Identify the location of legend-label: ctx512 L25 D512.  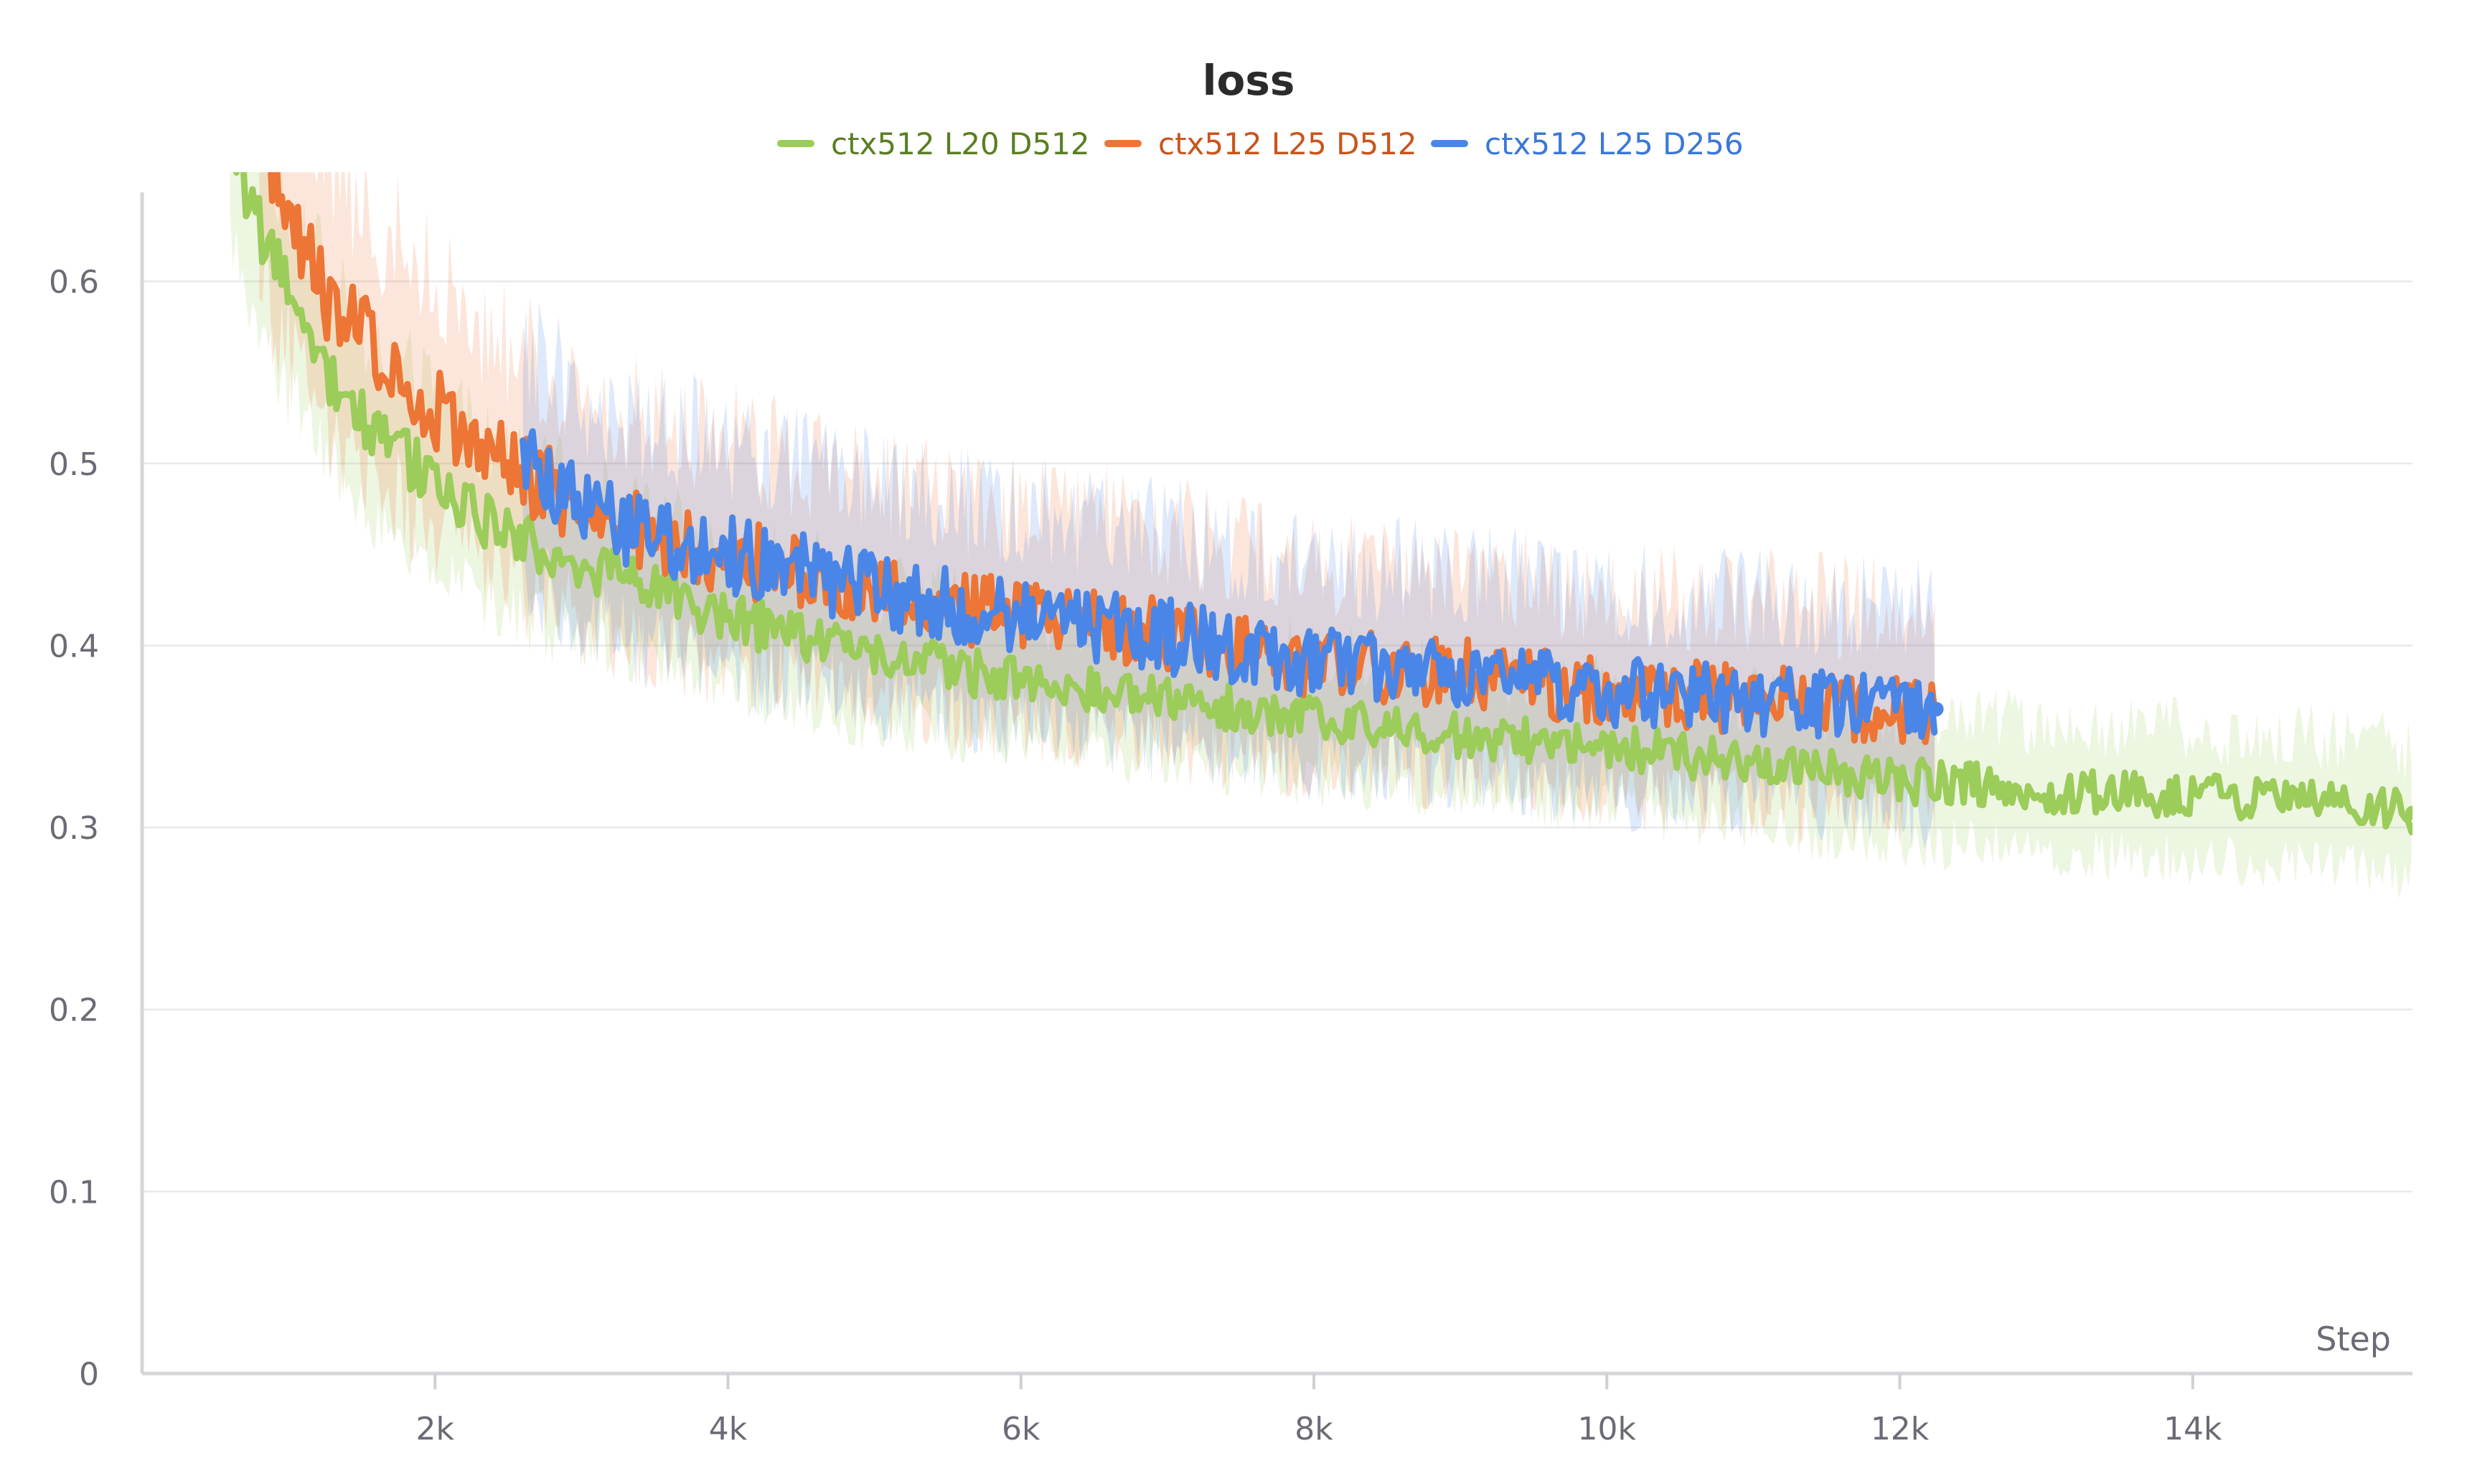
(1288, 143).